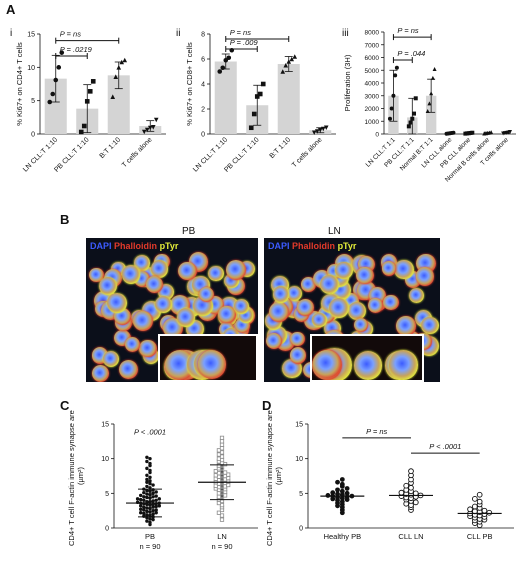 The image size is (520, 565). What do you see at coordinates (372, 45) in the screenshot?
I see `y-tick-label: 7000` at bounding box center [372, 45].